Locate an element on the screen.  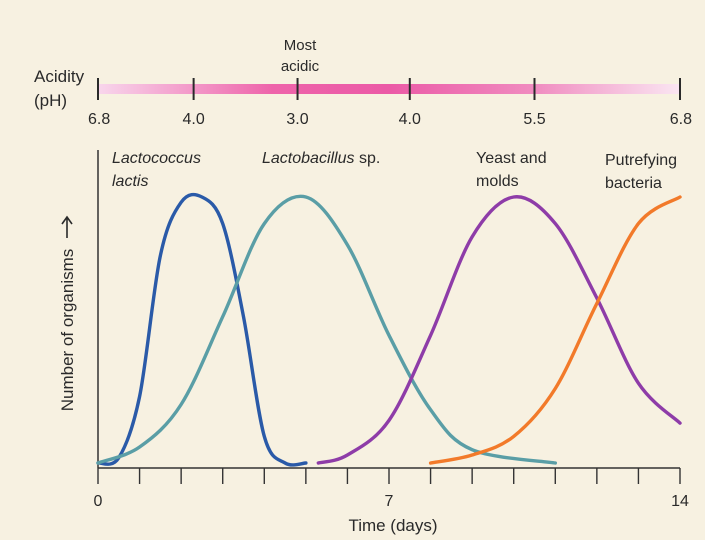
x-axis-label: Time (days) is located at coordinates (392, 525).